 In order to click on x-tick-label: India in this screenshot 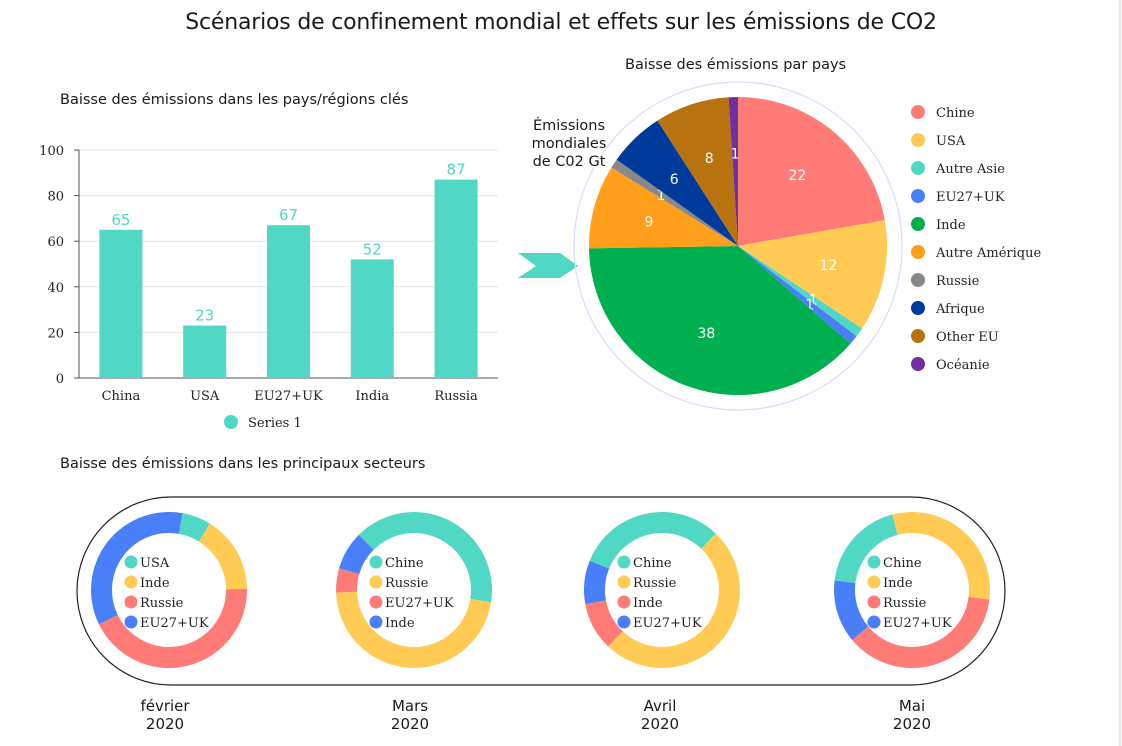, I will do `click(372, 396)`.